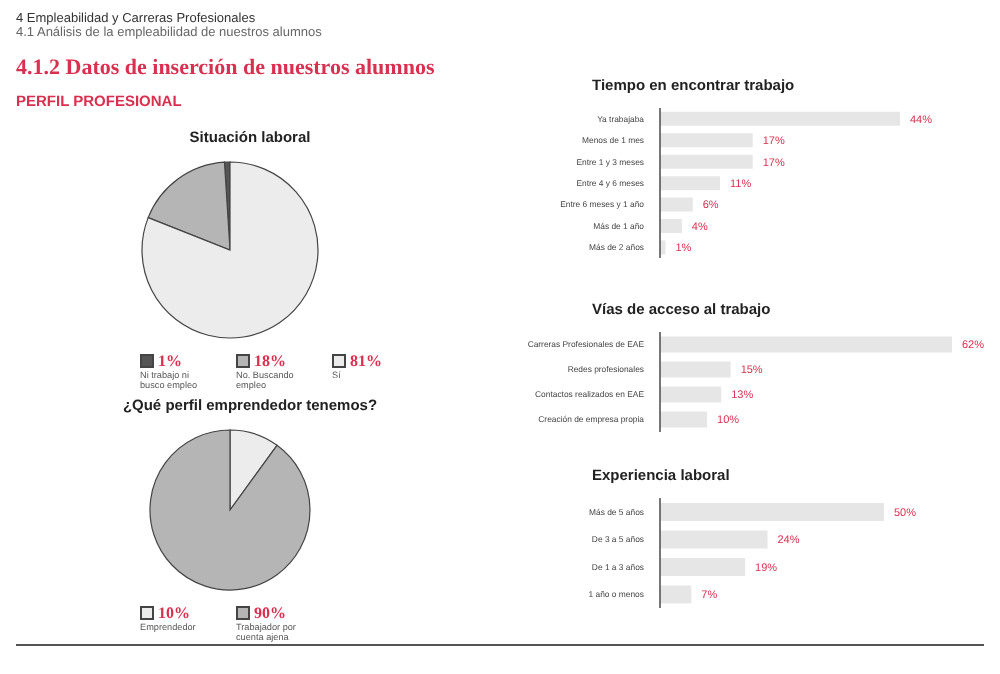  What do you see at coordinates (174, 613) in the screenshot?
I see `data-label: 10%` at bounding box center [174, 613].